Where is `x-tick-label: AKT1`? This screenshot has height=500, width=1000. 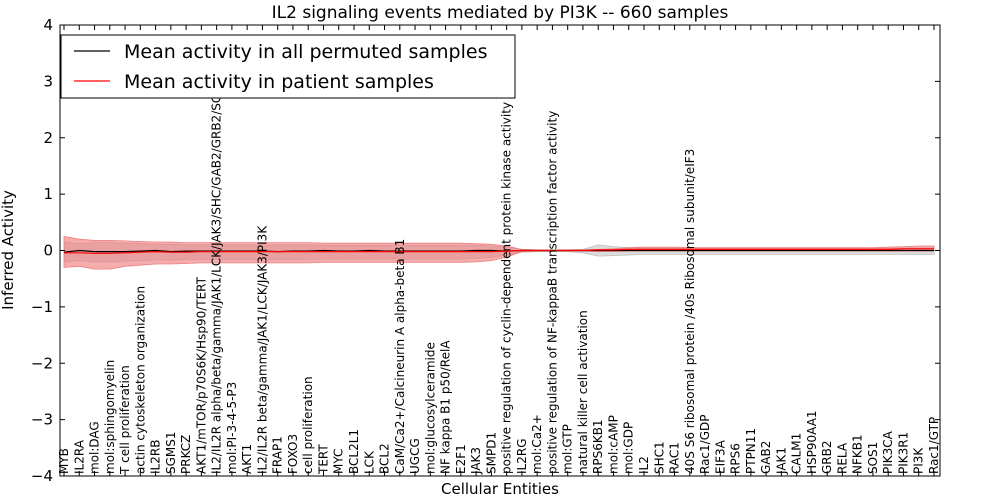
x-tick-label: AKT1 is located at coordinates (247, 459).